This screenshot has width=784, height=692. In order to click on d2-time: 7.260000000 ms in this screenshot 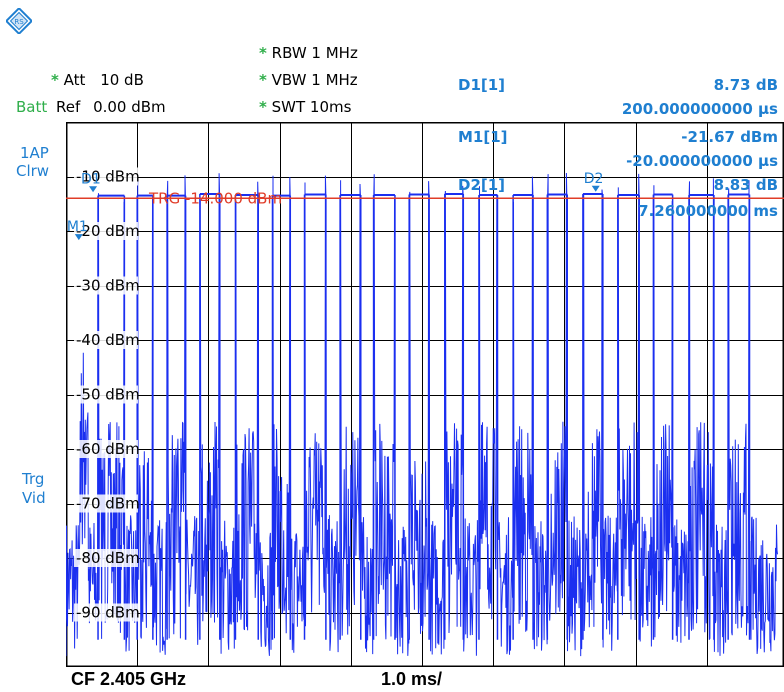, I will do `click(708, 211)`.